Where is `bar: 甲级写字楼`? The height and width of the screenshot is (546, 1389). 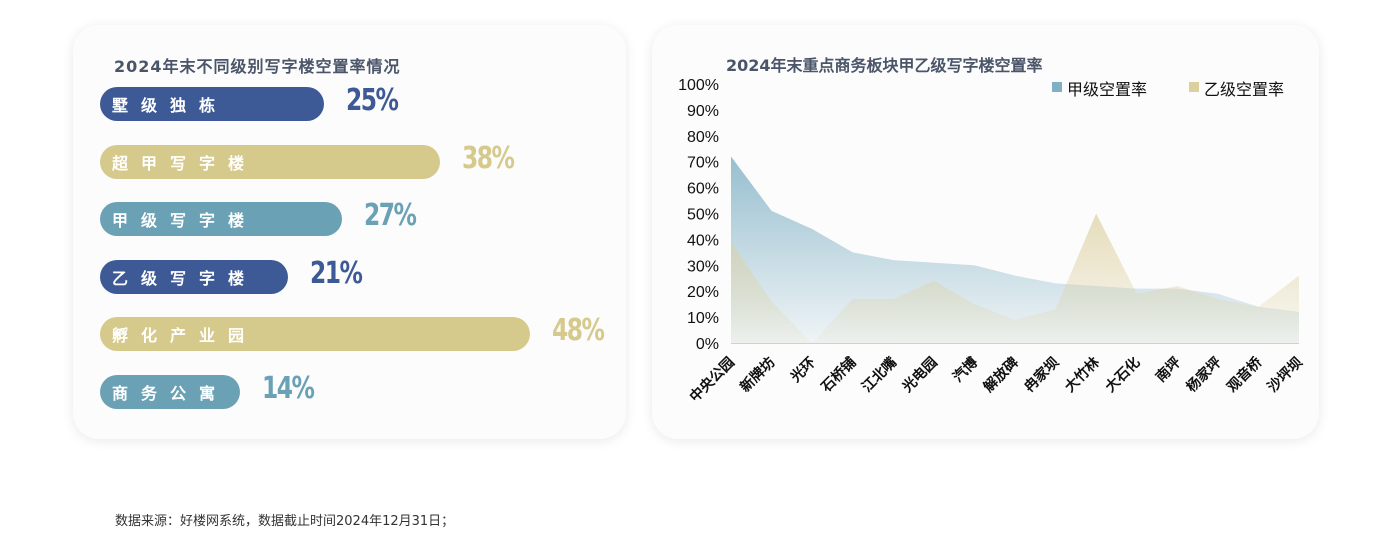 bar: 甲级写字楼 is located at coordinates (221, 219).